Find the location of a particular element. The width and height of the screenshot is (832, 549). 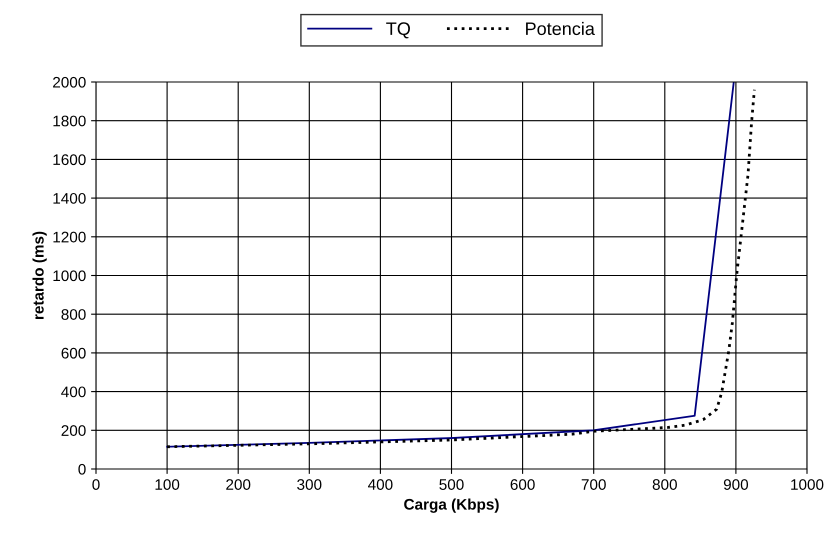

x-tick-label: 600 is located at coordinates (522, 484).